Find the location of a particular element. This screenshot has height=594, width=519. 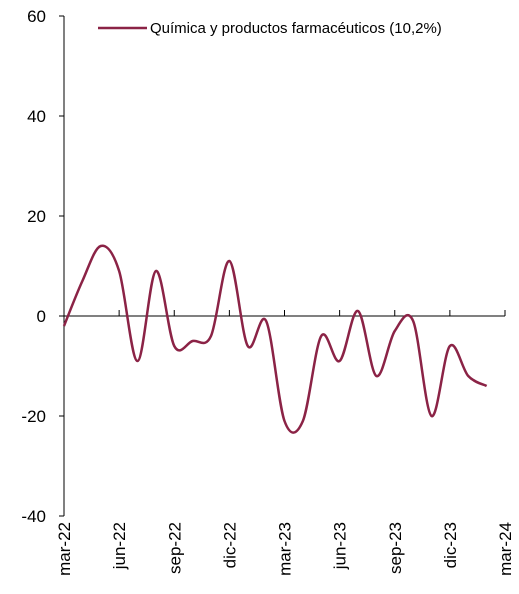

x-tick-label: dic-23 is located at coordinates (450, 545).